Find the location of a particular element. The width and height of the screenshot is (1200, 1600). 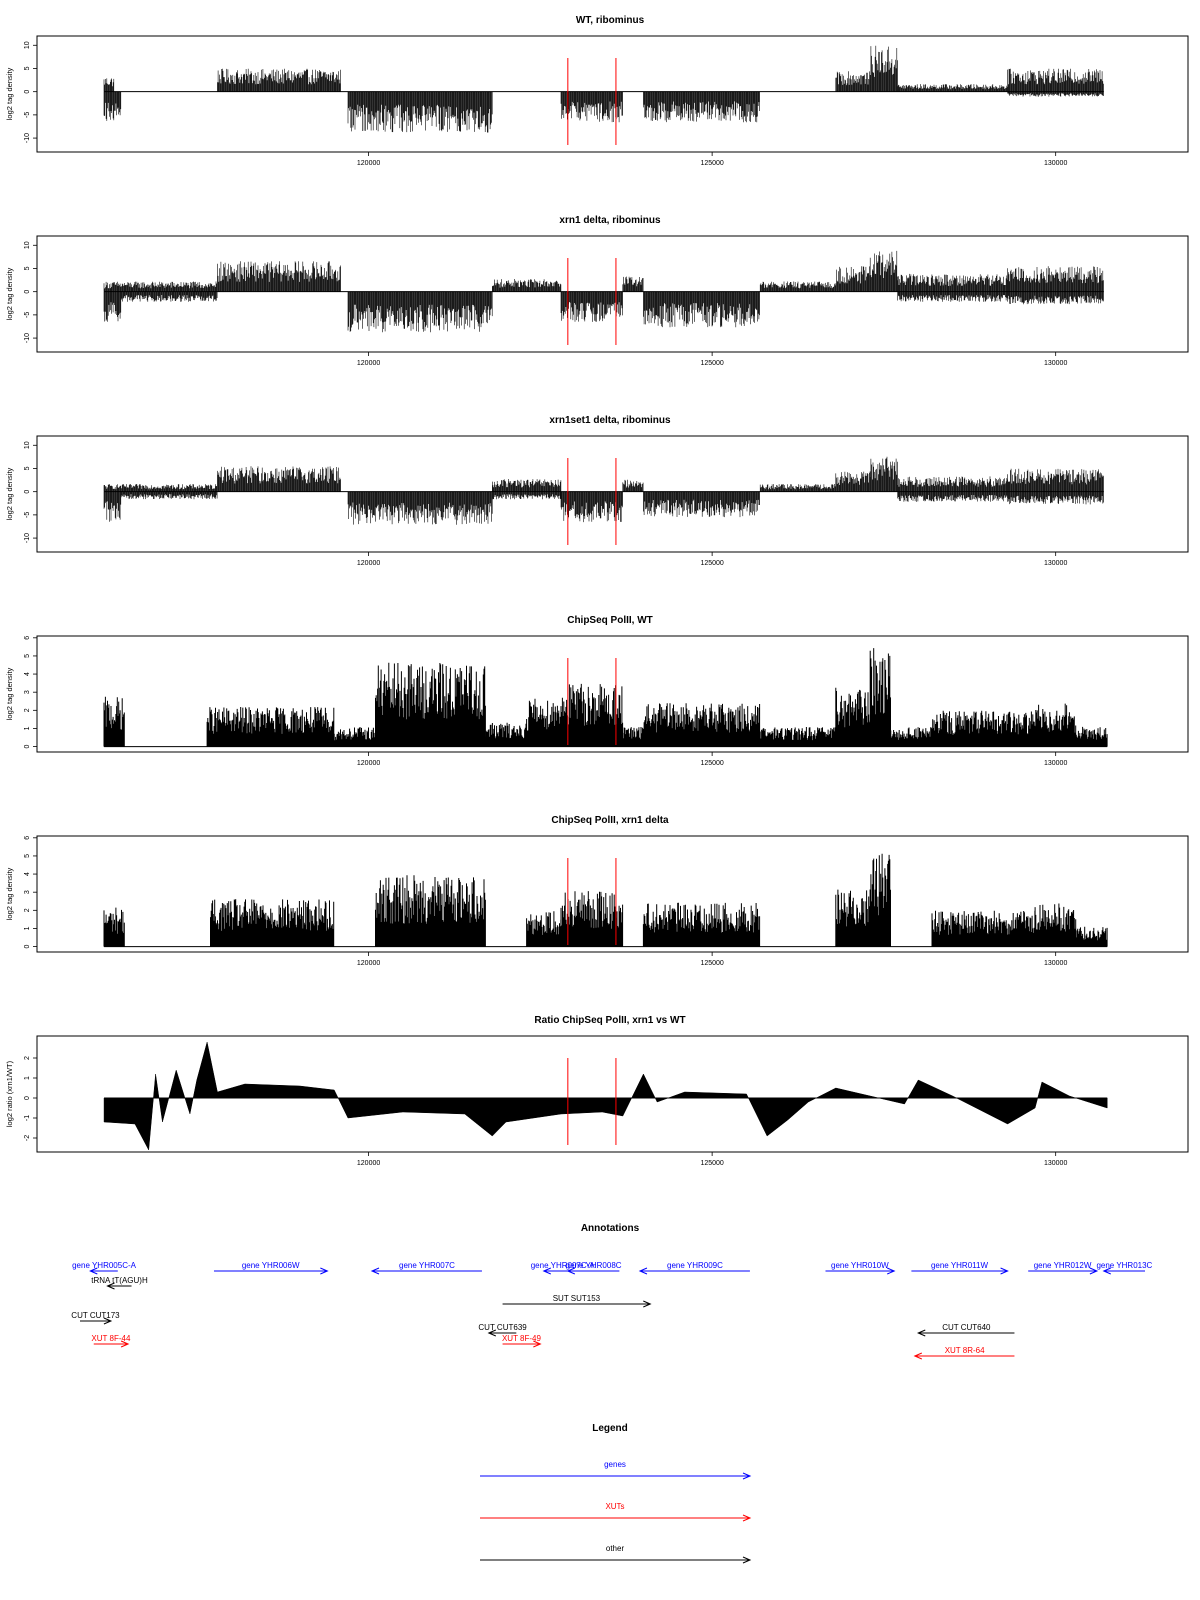

annotation-label: CUT CUT639 is located at coordinates (502, 1327).